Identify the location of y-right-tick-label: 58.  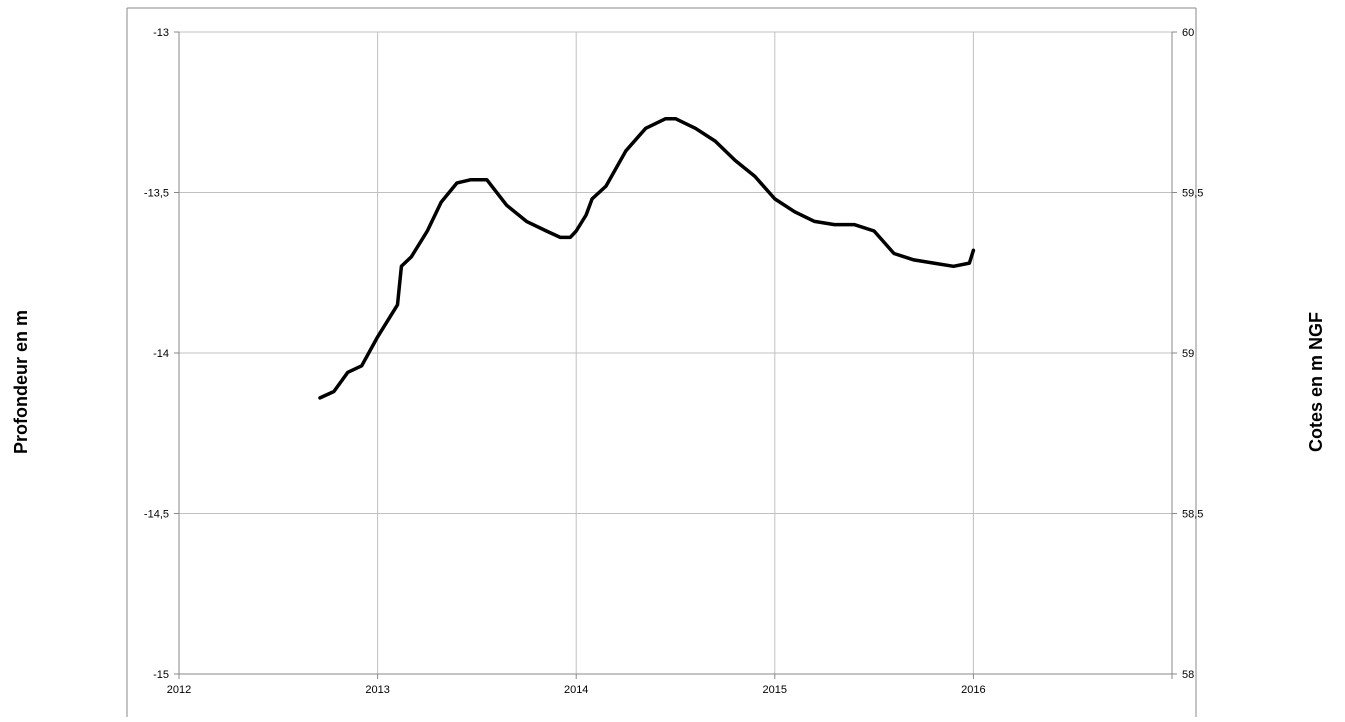
(1188, 675).